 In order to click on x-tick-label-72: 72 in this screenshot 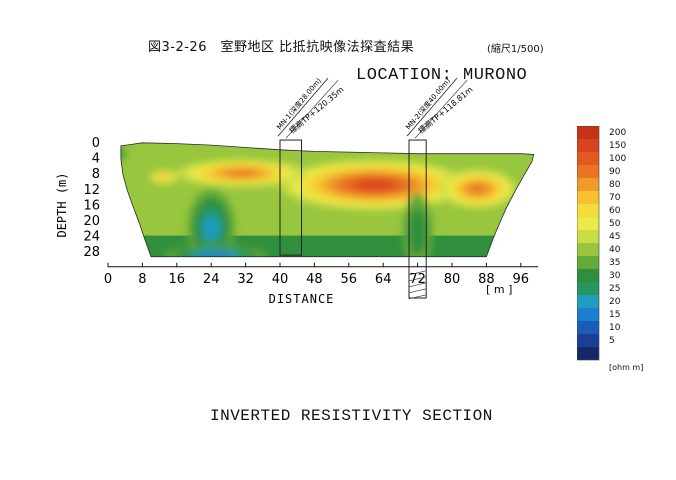, I will do `click(417, 279)`.